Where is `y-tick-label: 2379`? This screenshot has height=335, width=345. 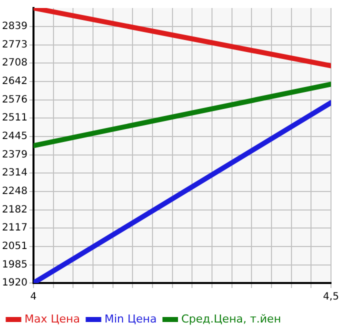 y-tick-label: 2379 is located at coordinates (15, 154).